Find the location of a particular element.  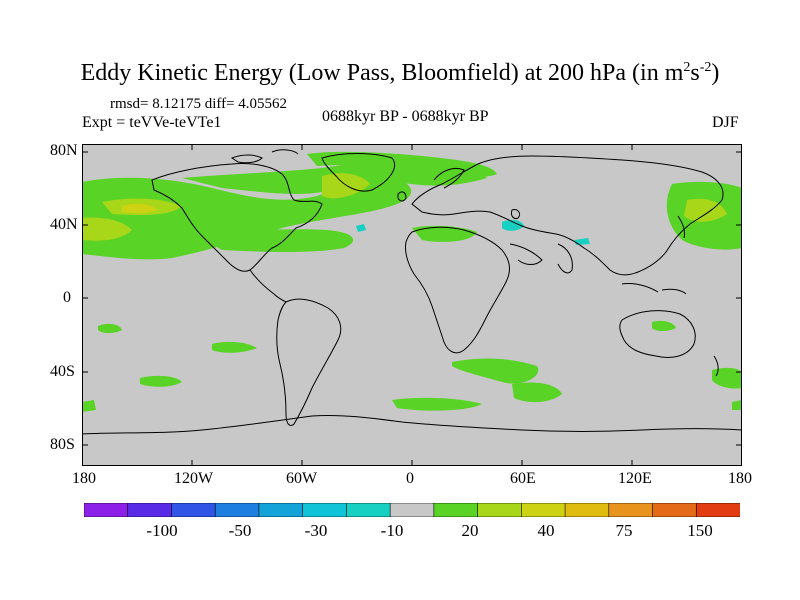

greenland-coastline is located at coordinates (358, 172).